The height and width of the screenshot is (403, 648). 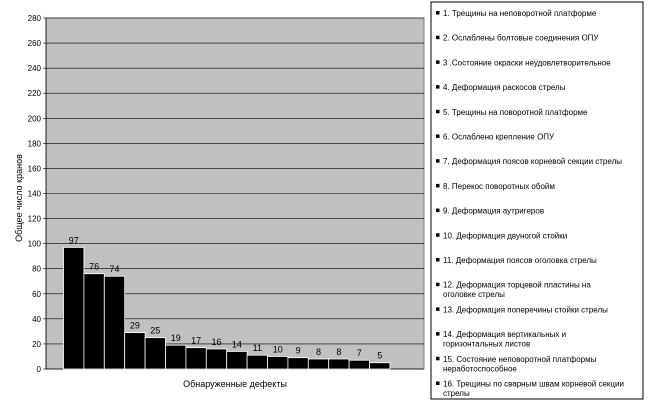 What do you see at coordinates (74, 240) in the screenshot?
I see `data-label-1: 97` at bounding box center [74, 240].